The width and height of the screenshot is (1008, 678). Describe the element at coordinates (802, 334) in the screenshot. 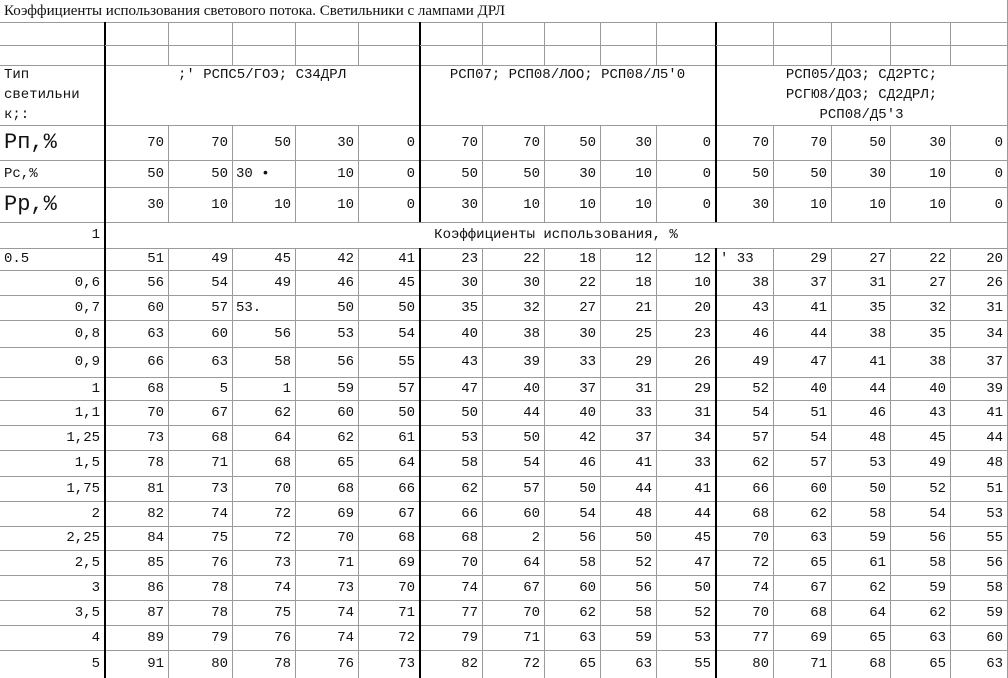

I see `value-cell: 44` at that location.